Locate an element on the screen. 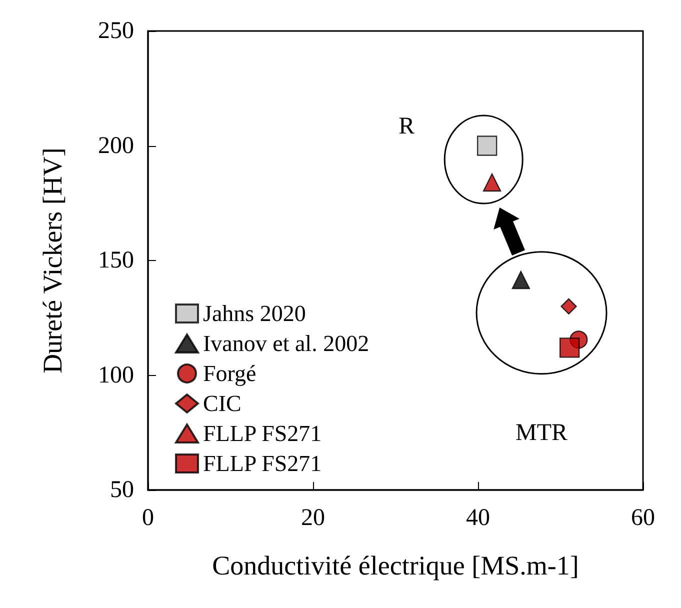  x-tick-label: 60 is located at coordinates (643, 518).